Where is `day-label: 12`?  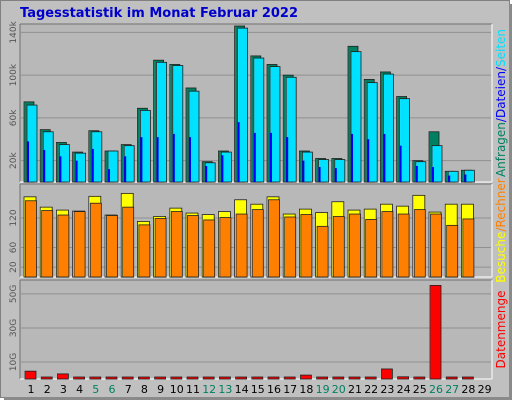 day-label: 12 is located at coordinates (209, 389).